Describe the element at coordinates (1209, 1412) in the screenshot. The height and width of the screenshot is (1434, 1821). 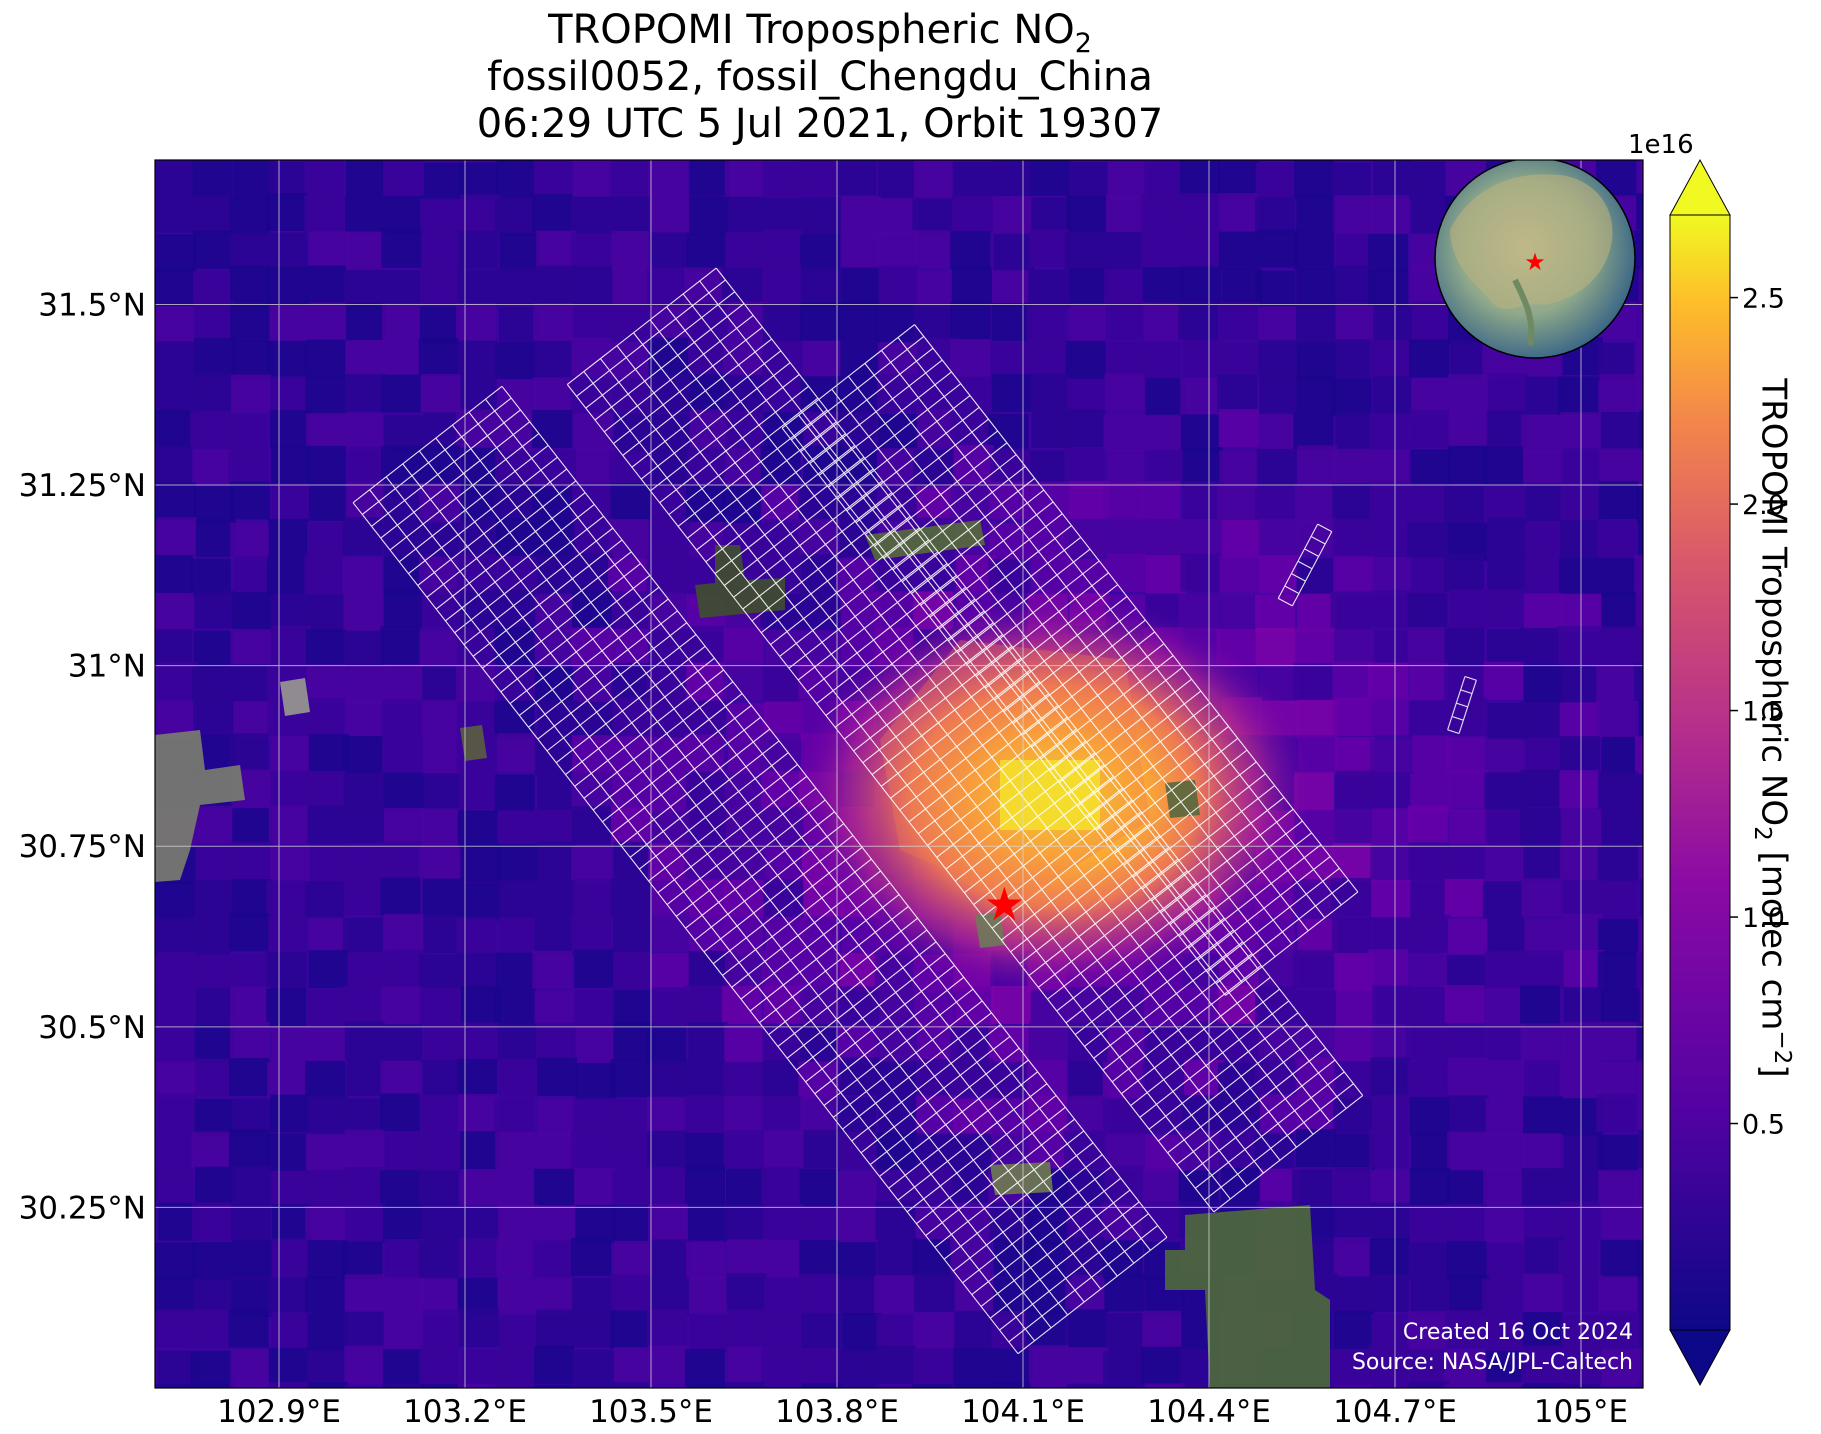
I see `longitude-tick-label: 104.4°E` at that location.